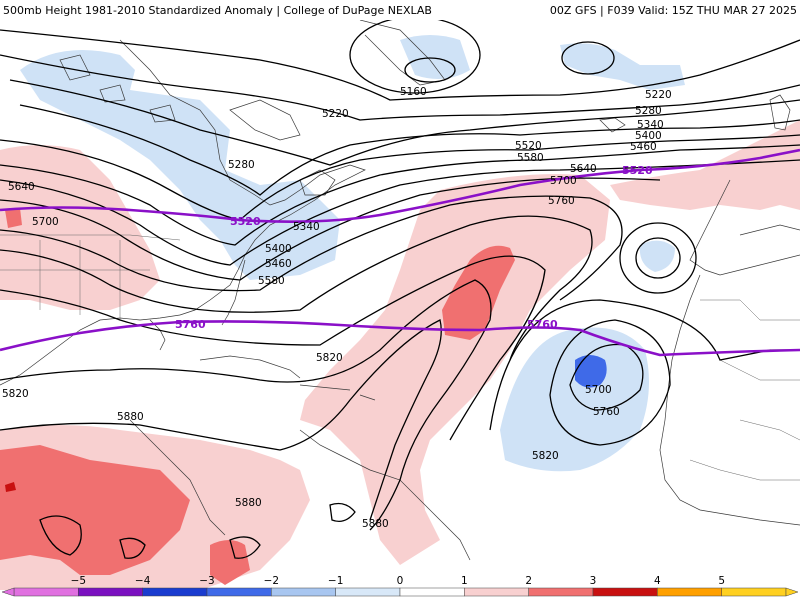 Image resolution: width=800 pixels, height=600 pixels. Describe the element at coordinates (206, 581) in the screenshot. I see `colorbar-tick-label: −3` at that location.